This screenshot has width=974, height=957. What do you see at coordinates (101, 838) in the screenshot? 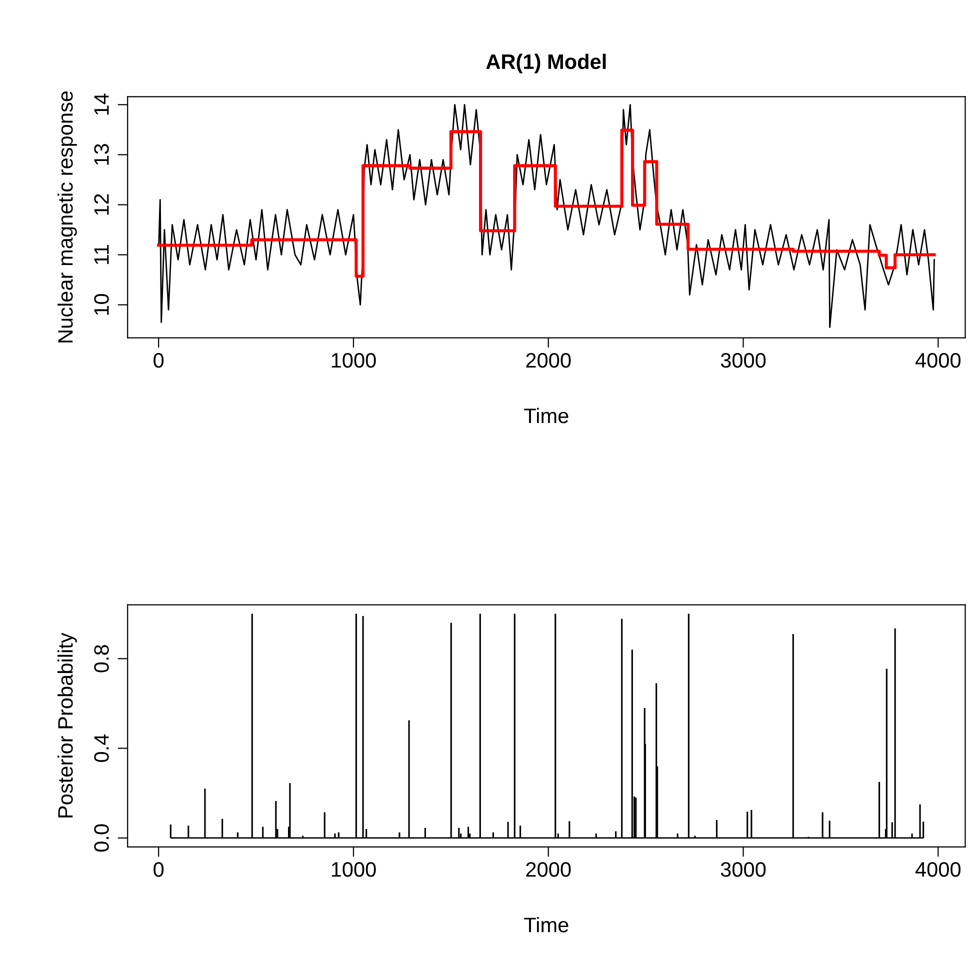
I see `y-tick-label: 0.0` at bounding box center [101, 838].